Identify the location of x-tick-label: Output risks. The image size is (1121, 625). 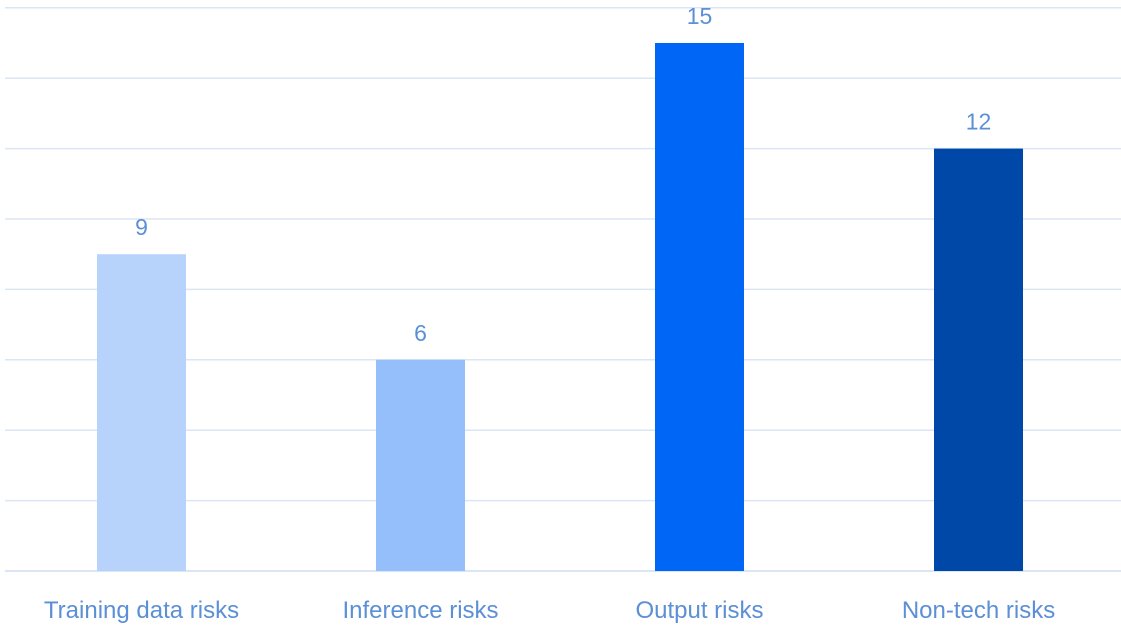
(699, 610).